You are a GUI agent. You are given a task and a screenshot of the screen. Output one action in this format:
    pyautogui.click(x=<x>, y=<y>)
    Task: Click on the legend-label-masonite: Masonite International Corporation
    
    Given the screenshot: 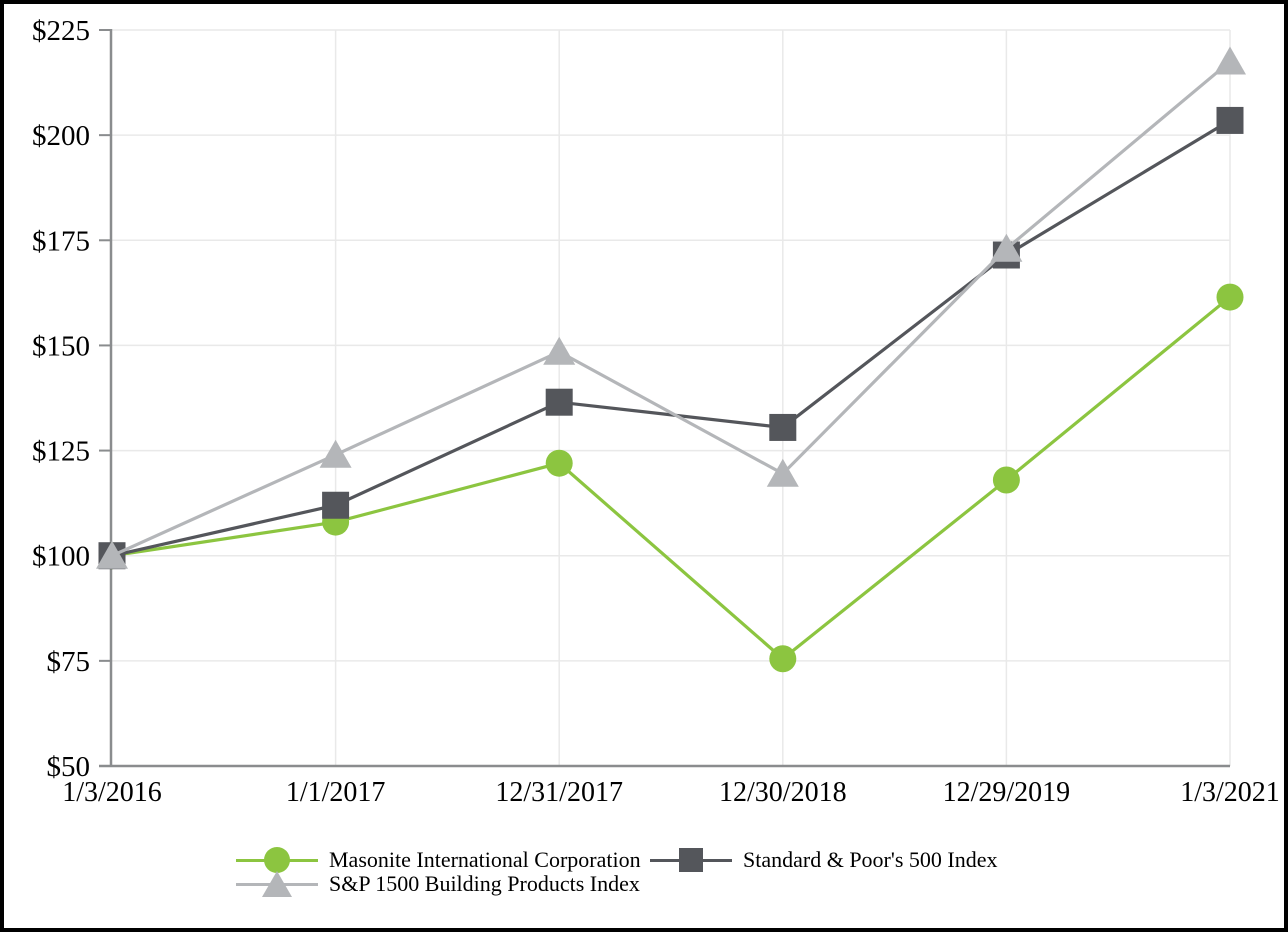 What is the action you would take?
    pyautogui.click(x=485, y=859)
    